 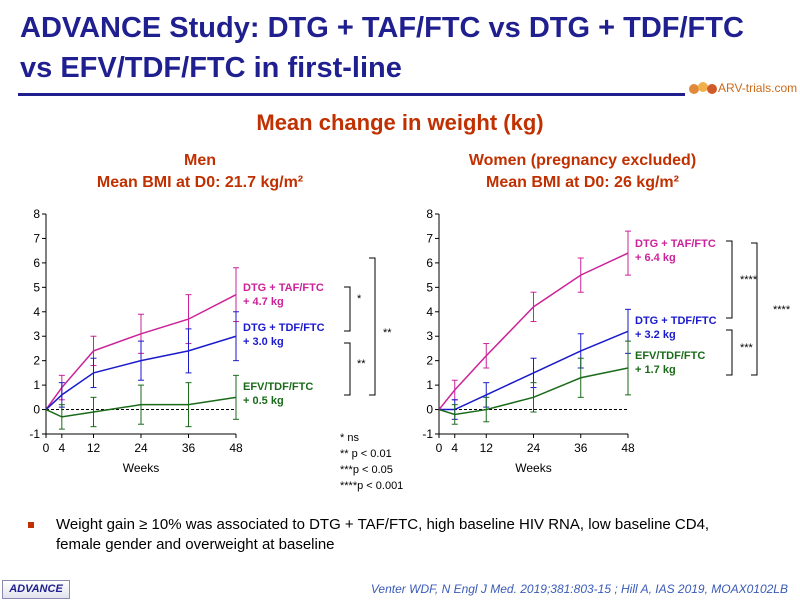 What do you see at coordinates (200, 160) in the screenshot?
I see `men-panel-title: Men` at bounding box center [200, 160].